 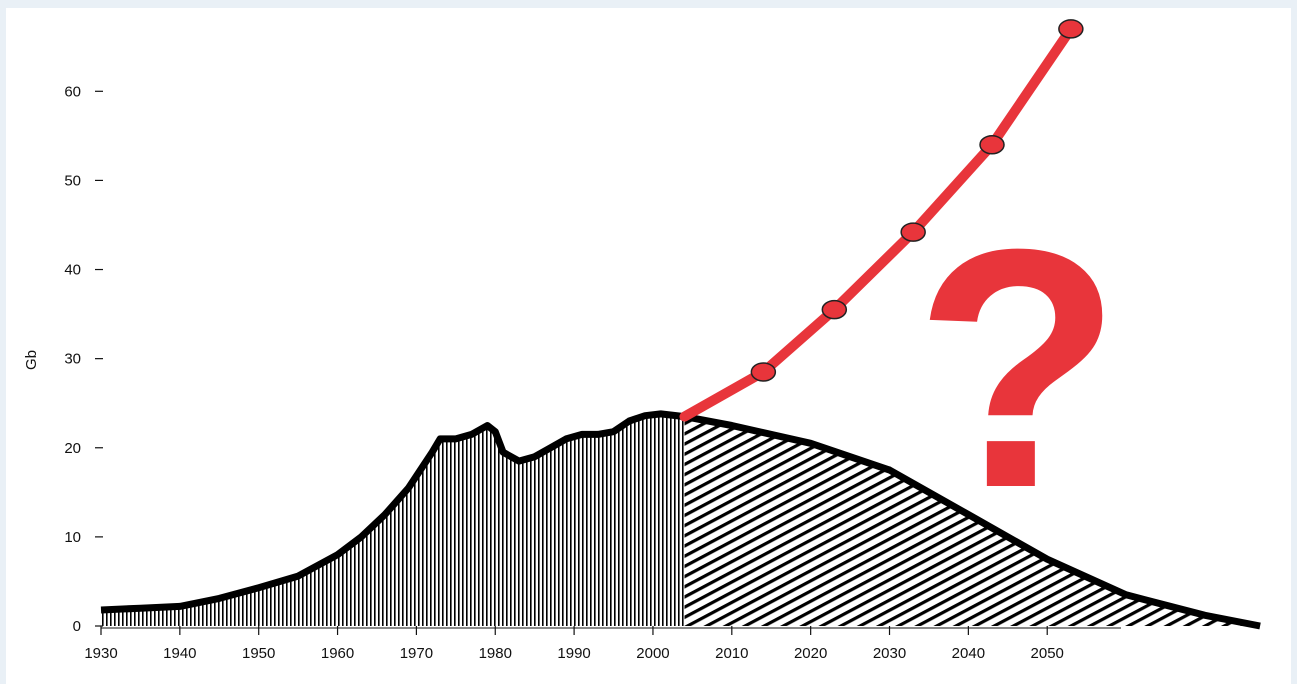 What do you see at coordinates (72, 270) in the screenshot?
I see `y-tick-label: 40` at bounding box center [72, 270].